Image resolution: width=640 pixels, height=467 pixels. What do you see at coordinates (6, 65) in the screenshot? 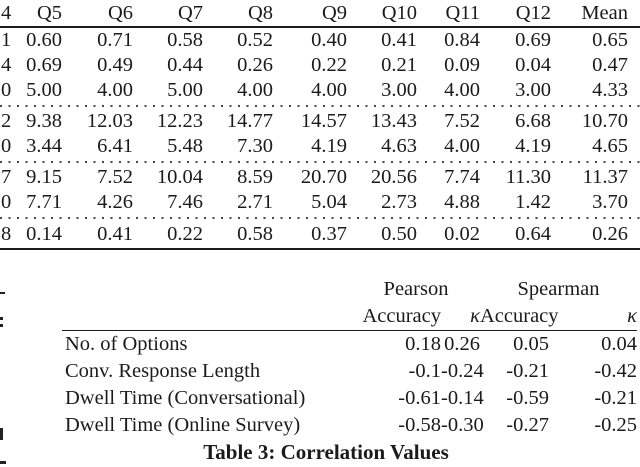
I see `clipped-cell-fragment: 4` at bounding box center [6, 65].